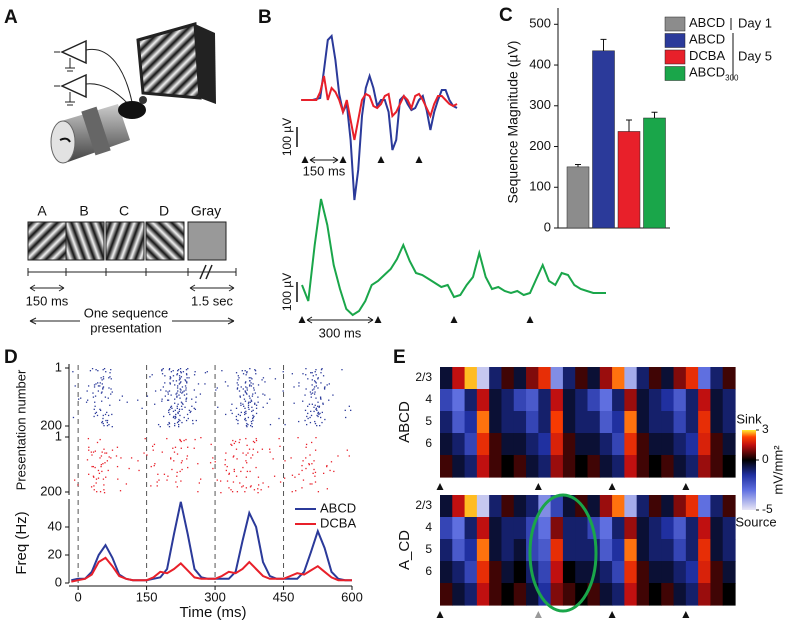 This screenshot has height=627, width=794. What do you see at coordinates (707, 22) in the screenshot?
I see `legend-text: ABCD` at bounding box center [707, 22].